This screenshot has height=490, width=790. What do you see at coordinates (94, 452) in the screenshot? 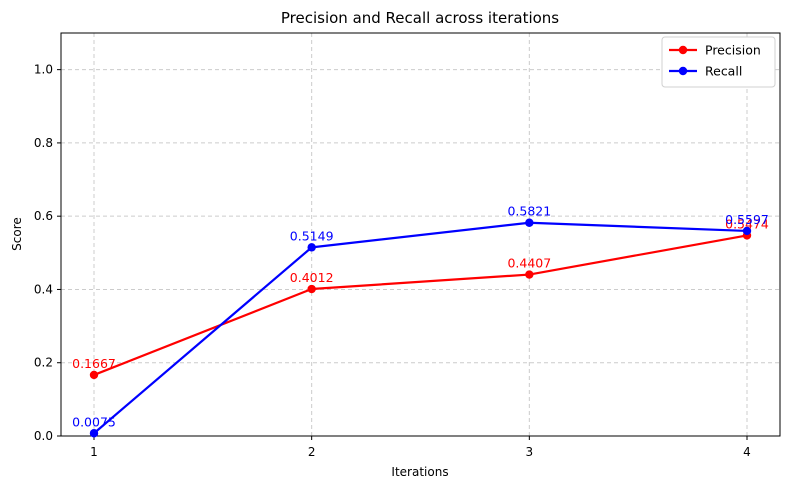
I see `x-tick-label: 1` at bounding box center [94, 452].